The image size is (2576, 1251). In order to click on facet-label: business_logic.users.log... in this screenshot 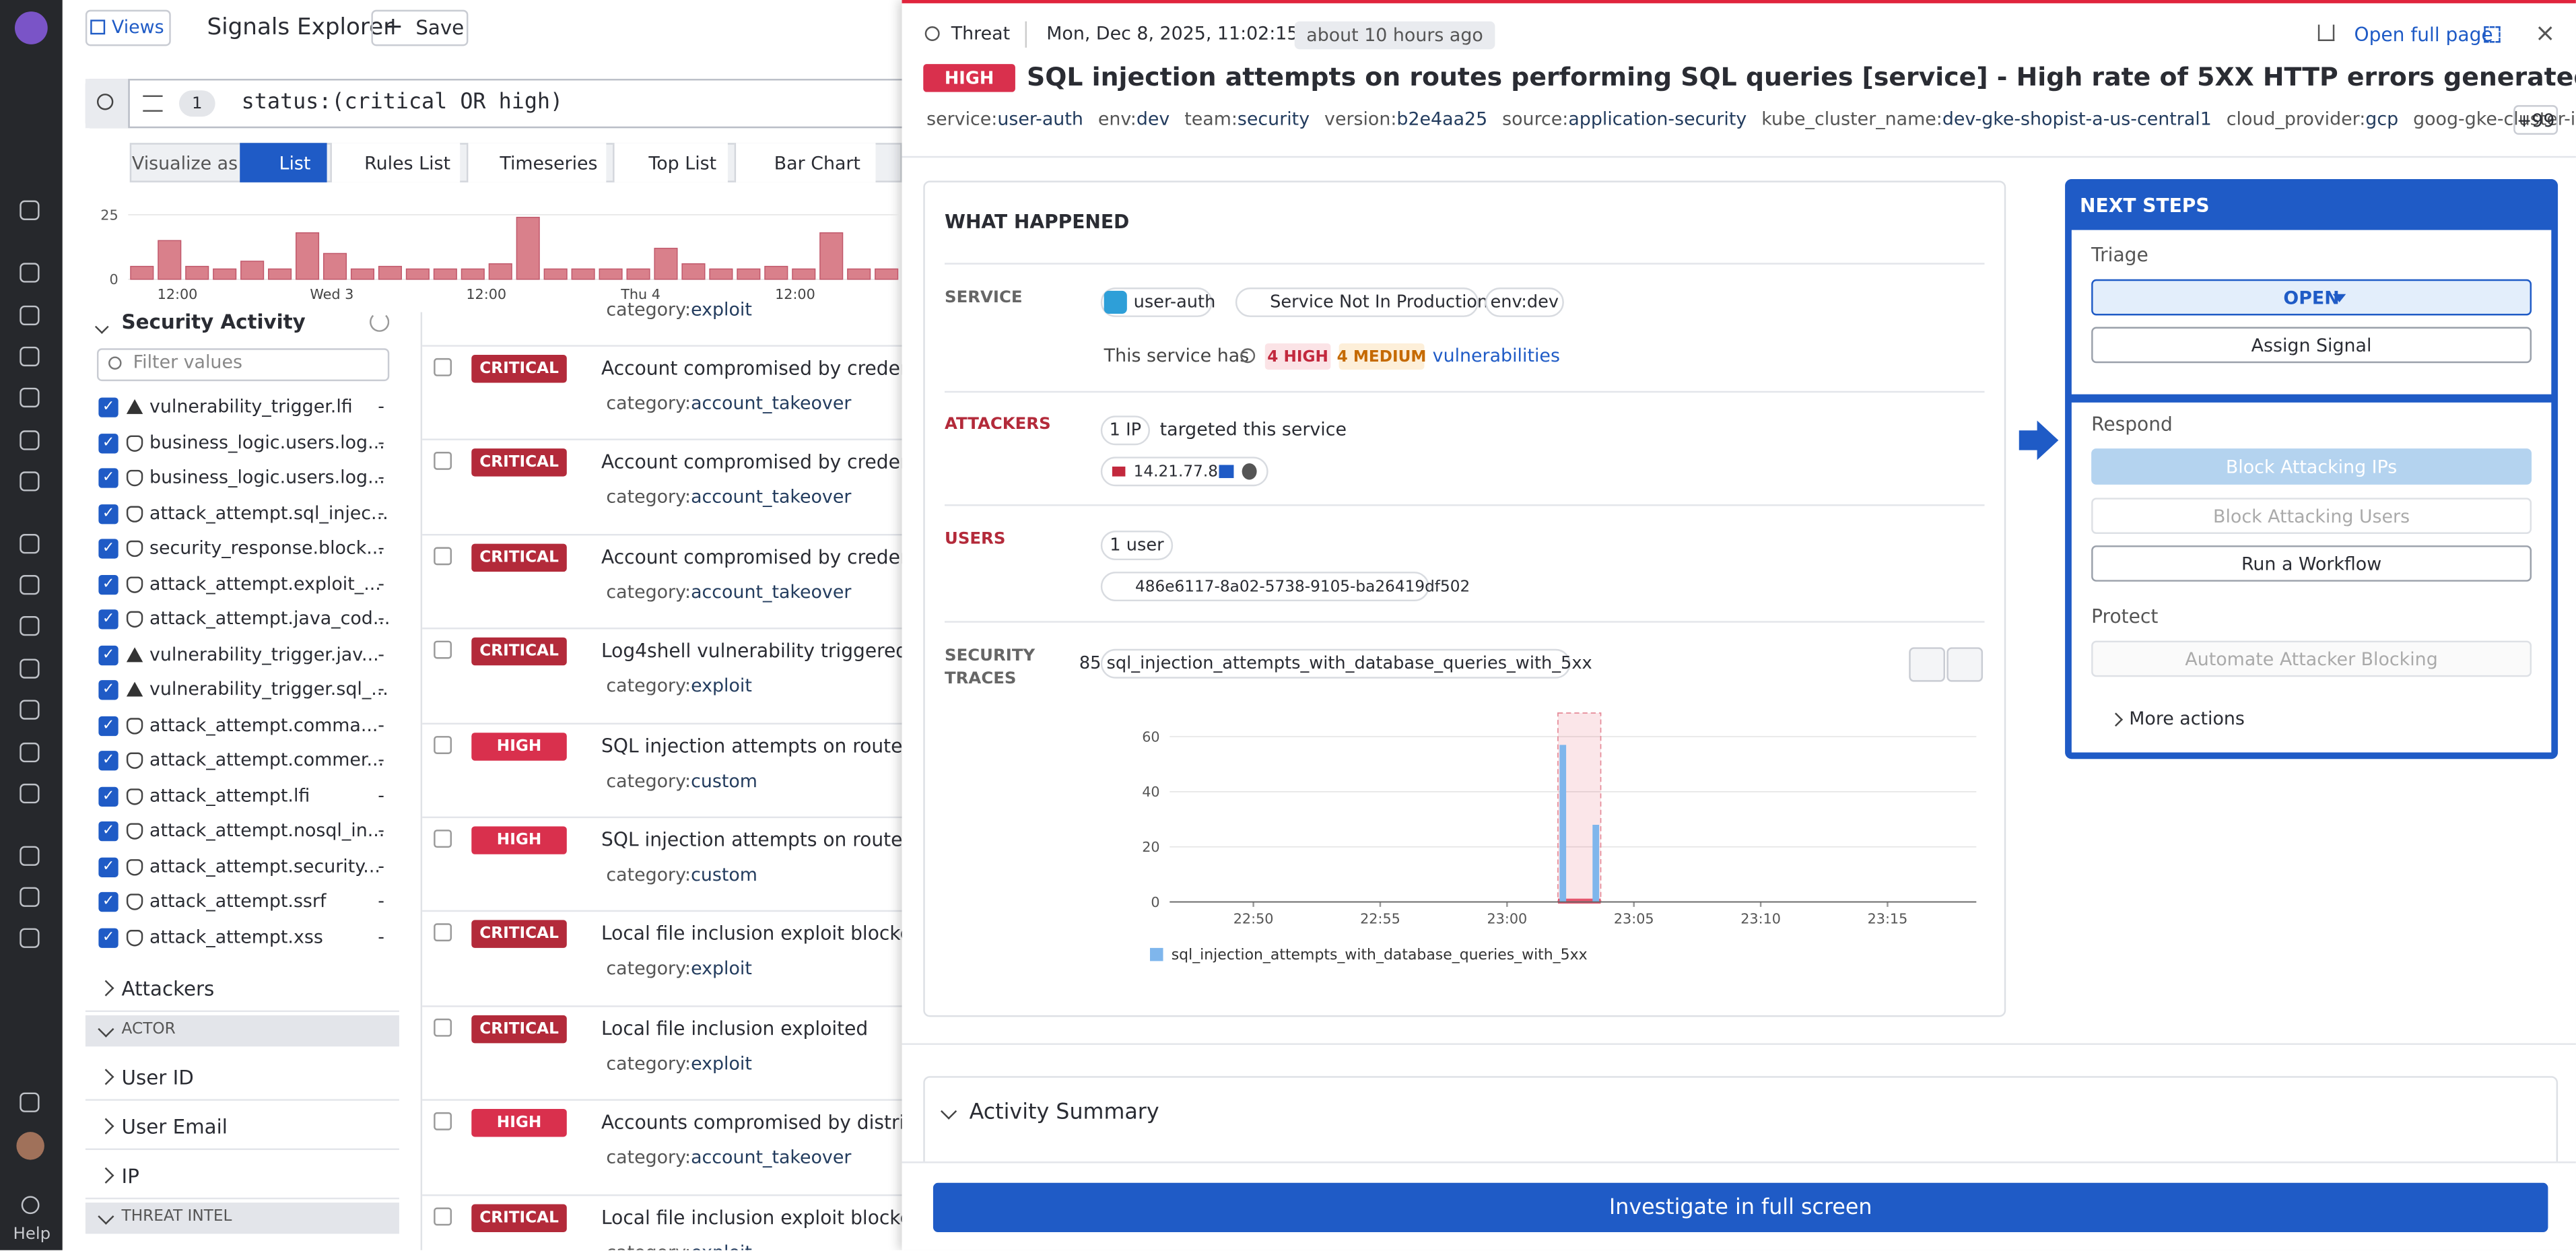, I will do `click(267, 477)`.